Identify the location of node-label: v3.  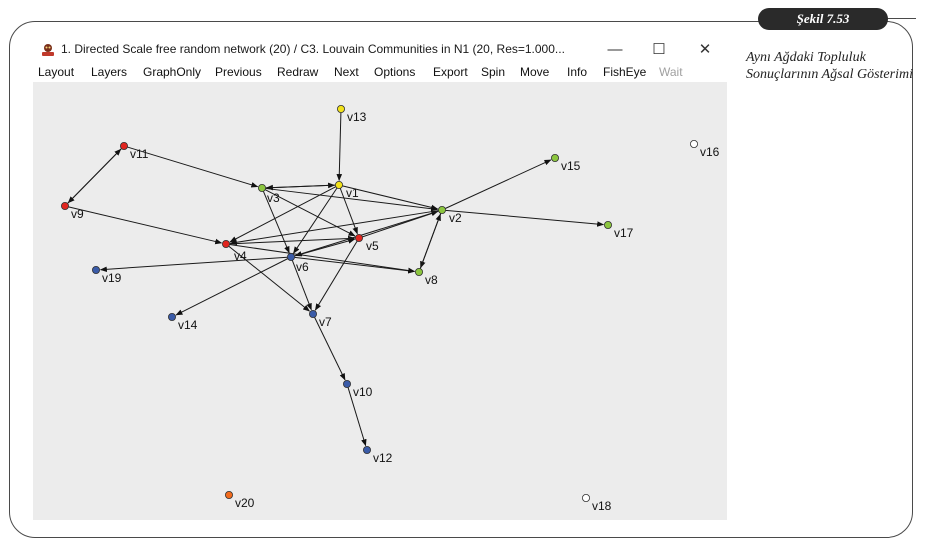
(273, 198).